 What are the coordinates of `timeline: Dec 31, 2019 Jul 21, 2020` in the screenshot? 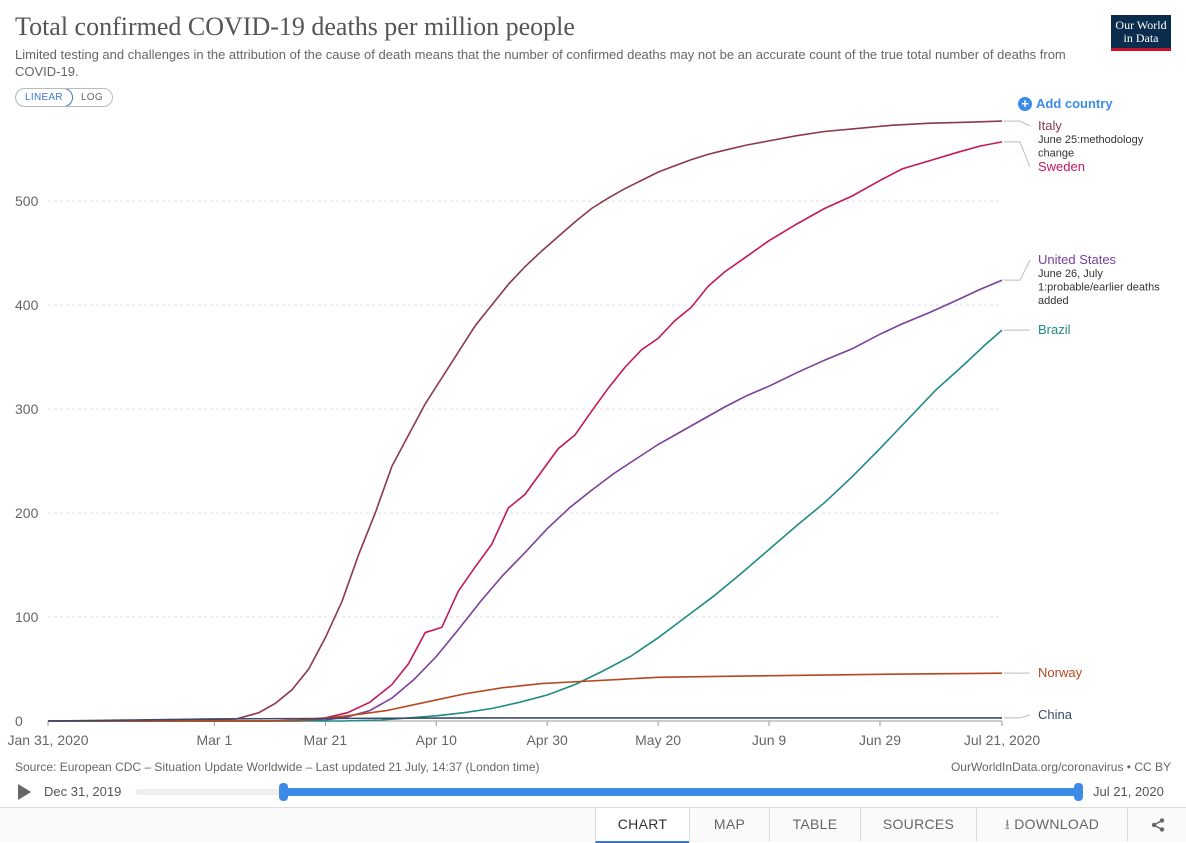 It's located at (593, 792).